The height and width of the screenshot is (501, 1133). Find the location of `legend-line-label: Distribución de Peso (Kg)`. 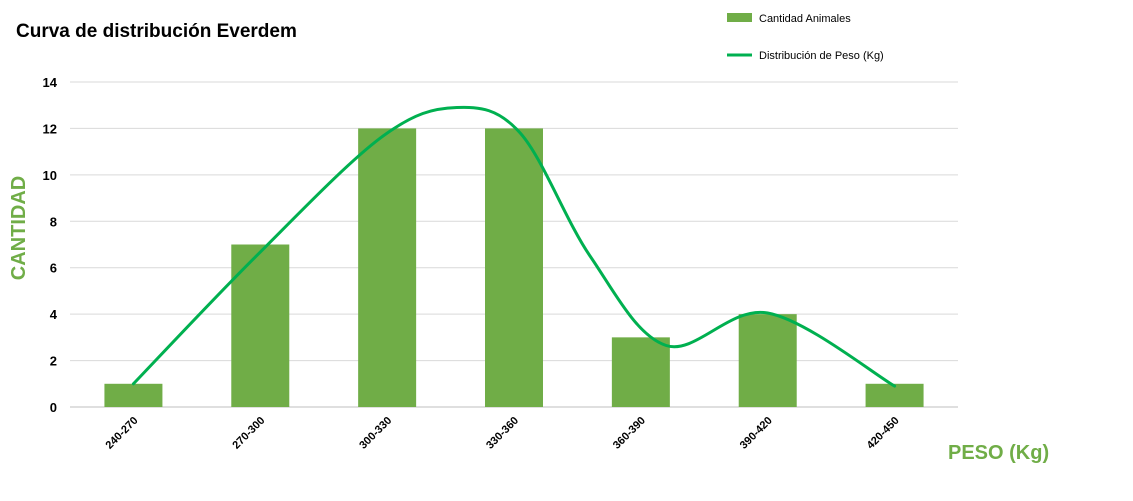

legend-line-label: Distribución de Peso (Kg) is located at coordinates (821, 56).